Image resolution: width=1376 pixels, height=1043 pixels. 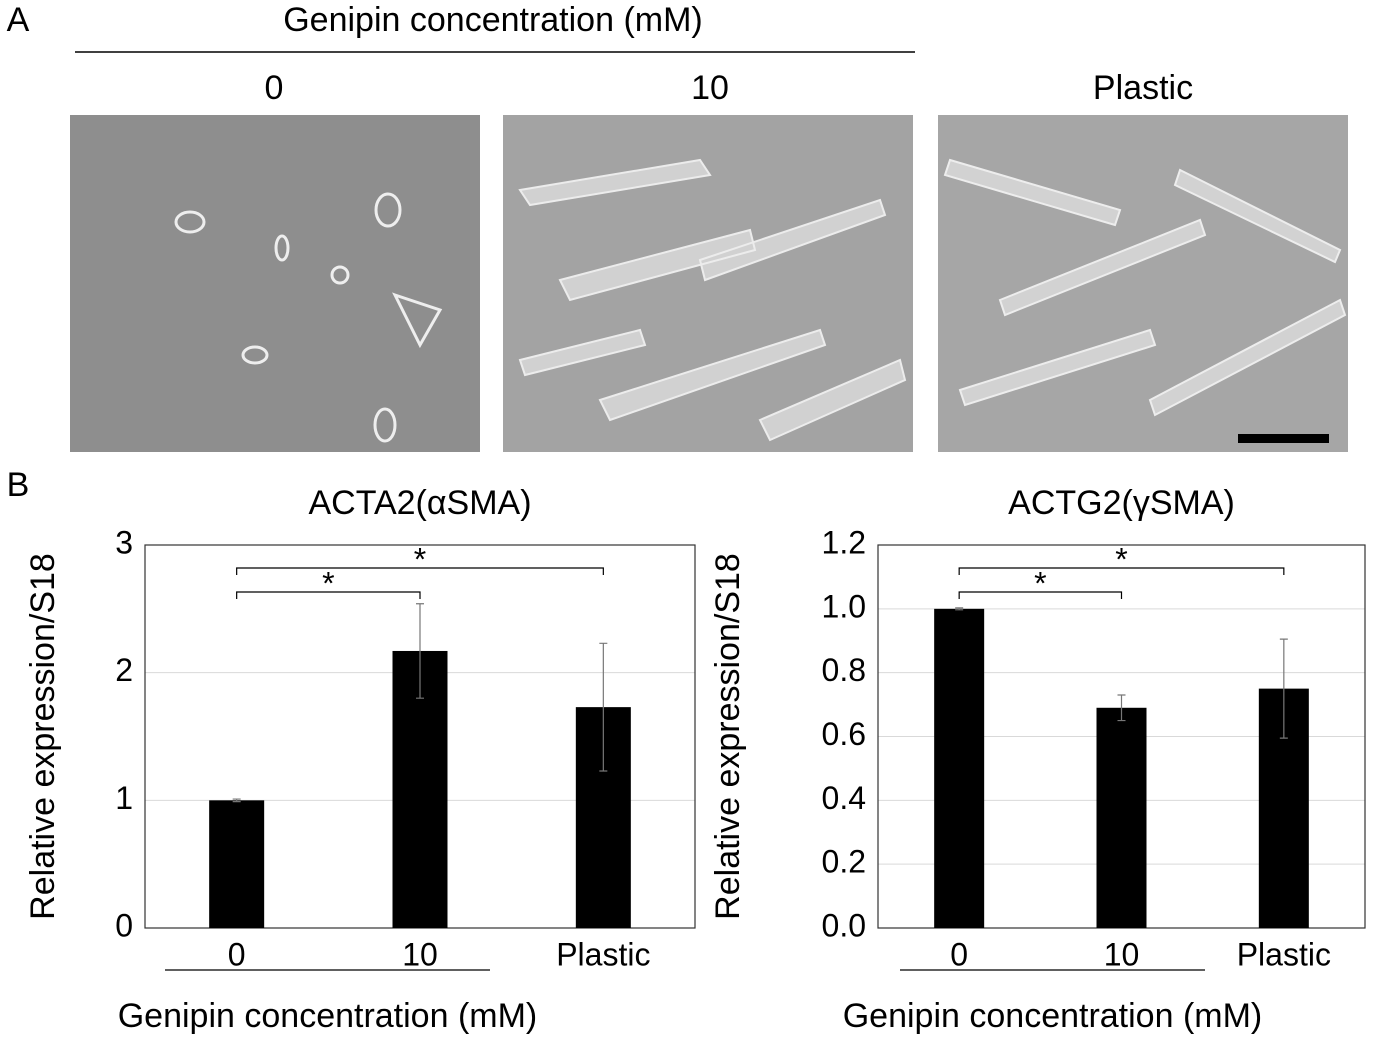 What do you see at coordinates (124, 925) in the screenshot?
I see `y-tick-label: 0` at bounding box center [124, 925].